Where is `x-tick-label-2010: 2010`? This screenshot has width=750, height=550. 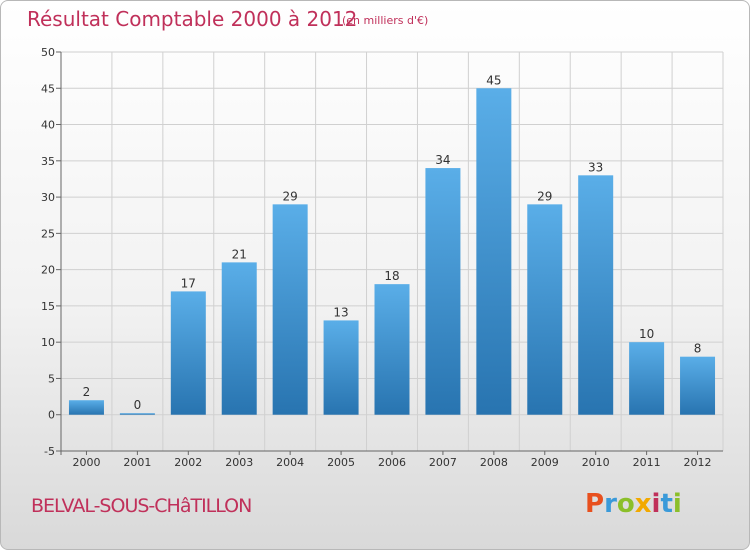
x-tick-label-2010: 2010 is located at coordinates (596, 462).